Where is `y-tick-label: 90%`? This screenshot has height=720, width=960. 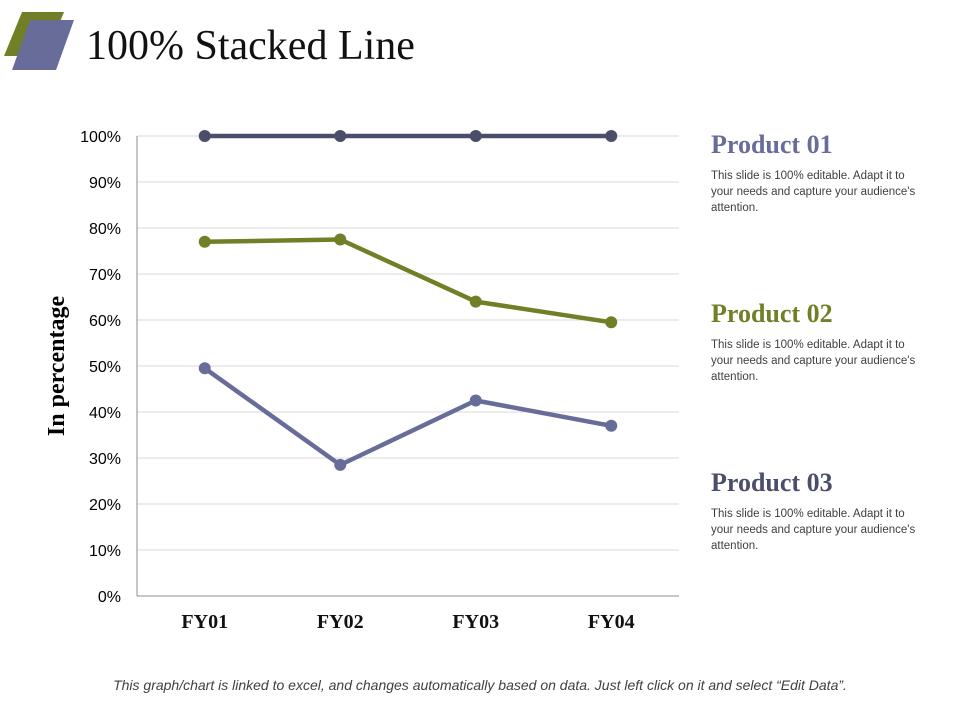
y-tick-label: 90% is located at coordinates (105, 183).